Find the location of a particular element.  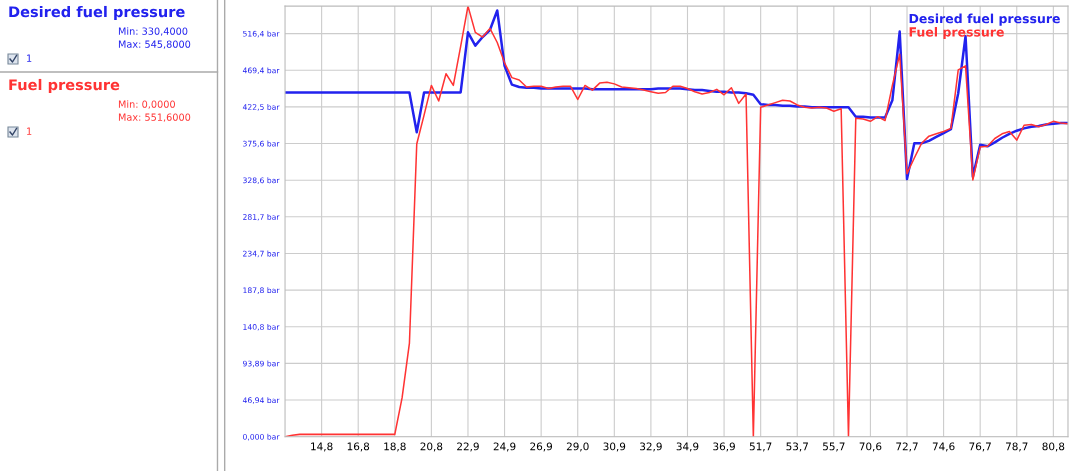

x-tick-label: 29,0 is located at coordinates (577, 447).